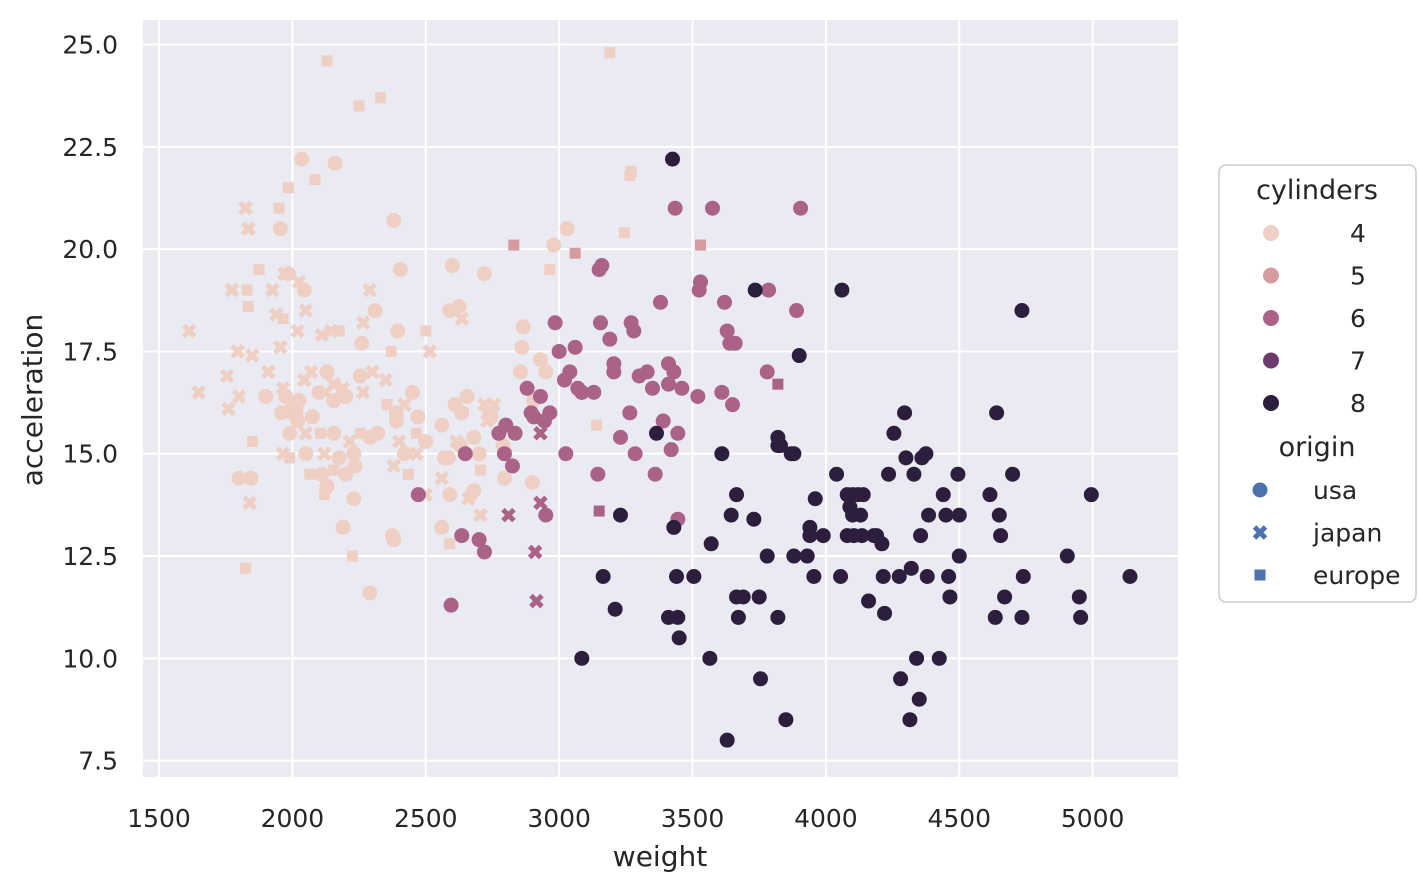  What do you see at coordinates (1314, 318) in the screenshot?
I see `legend-hue-entries: 4 5 6 7 8` at bounding box center [1314, 318].